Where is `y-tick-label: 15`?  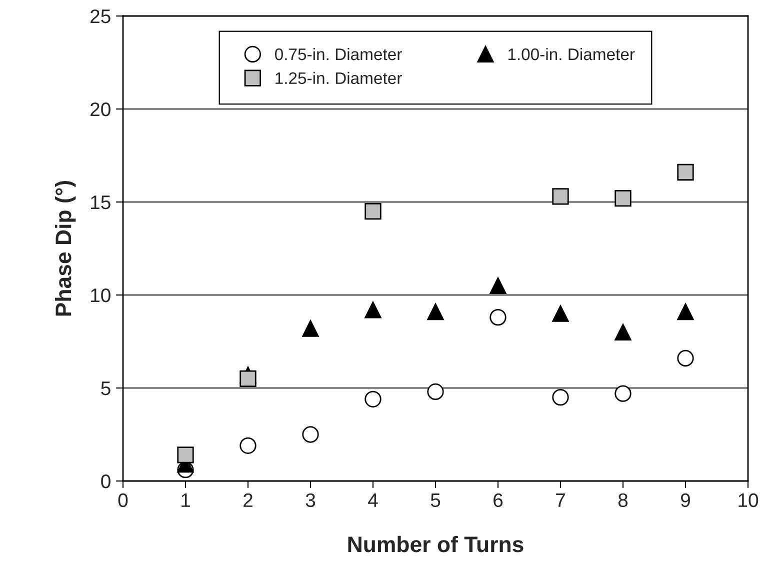
y-tick-label: 15 is located at coordinates (100, 203).